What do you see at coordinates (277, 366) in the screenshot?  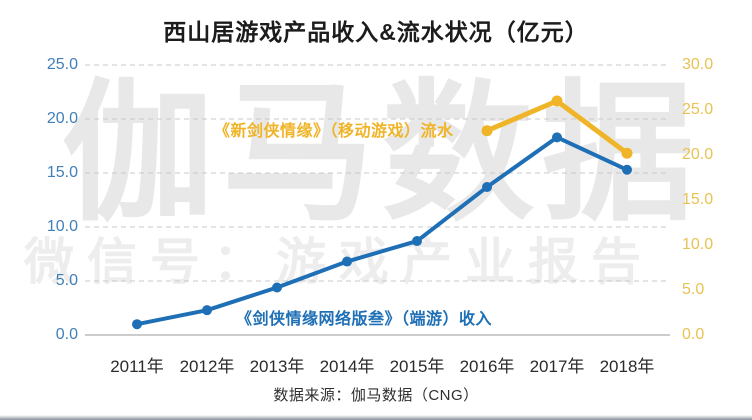 I see `x-axis-label: 2013年` at bounding box center [277, 366].